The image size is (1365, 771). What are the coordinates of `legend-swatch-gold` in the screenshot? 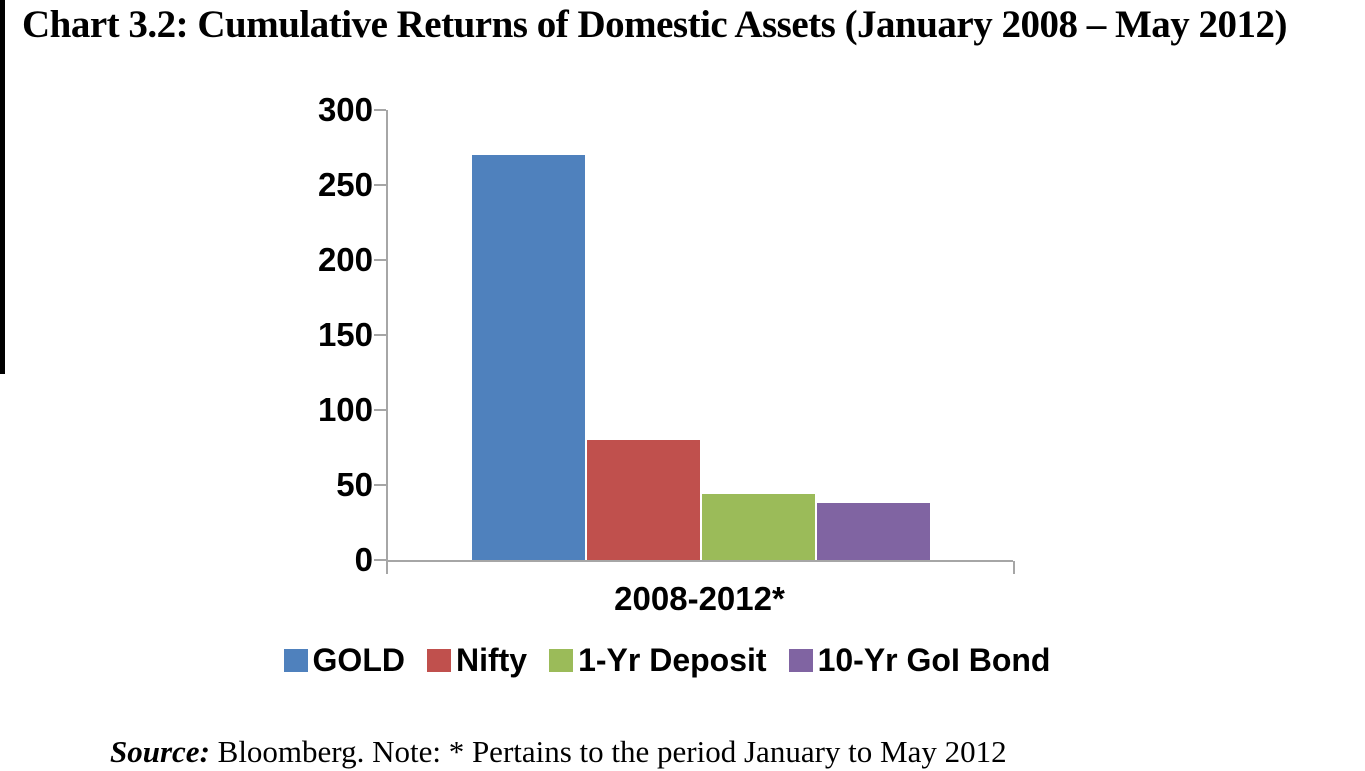 It's located at (295, 660).